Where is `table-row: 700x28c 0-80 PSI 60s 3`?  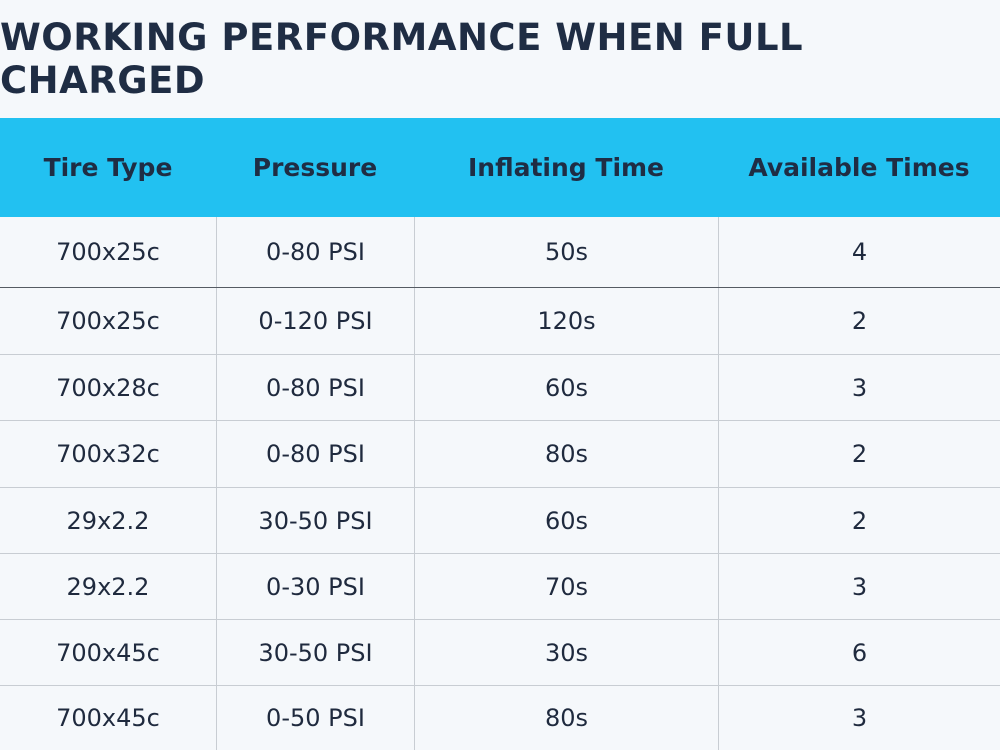
table-row: 700x28c 0-80 PSI 60s 3 is located at coordinates (500, 388).